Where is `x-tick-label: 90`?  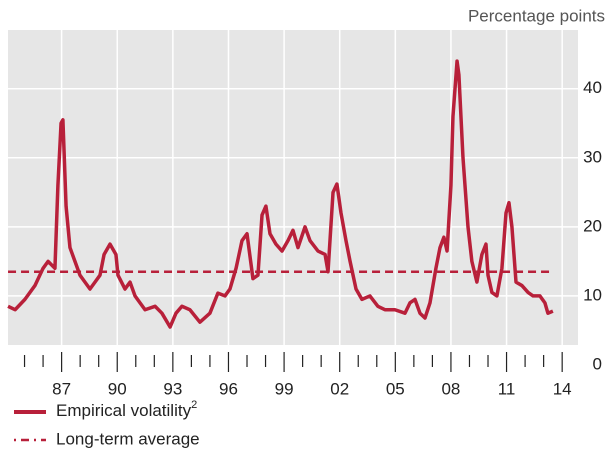
x-tick-label: 90 is located at coordinates (117, 388).